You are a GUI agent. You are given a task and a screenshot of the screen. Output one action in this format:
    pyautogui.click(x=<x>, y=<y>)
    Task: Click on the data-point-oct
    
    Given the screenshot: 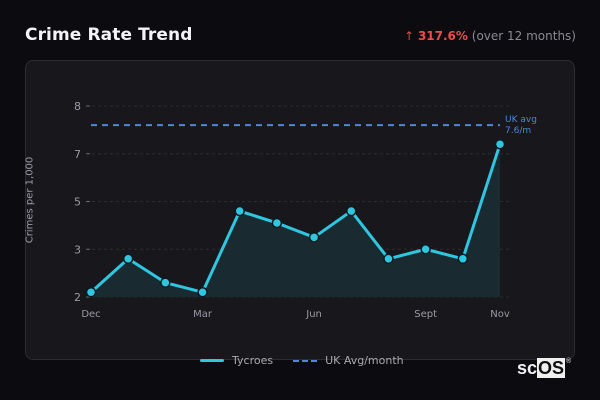 What is the action you would take?
    pyautogui.click(x=463, y=259)
    